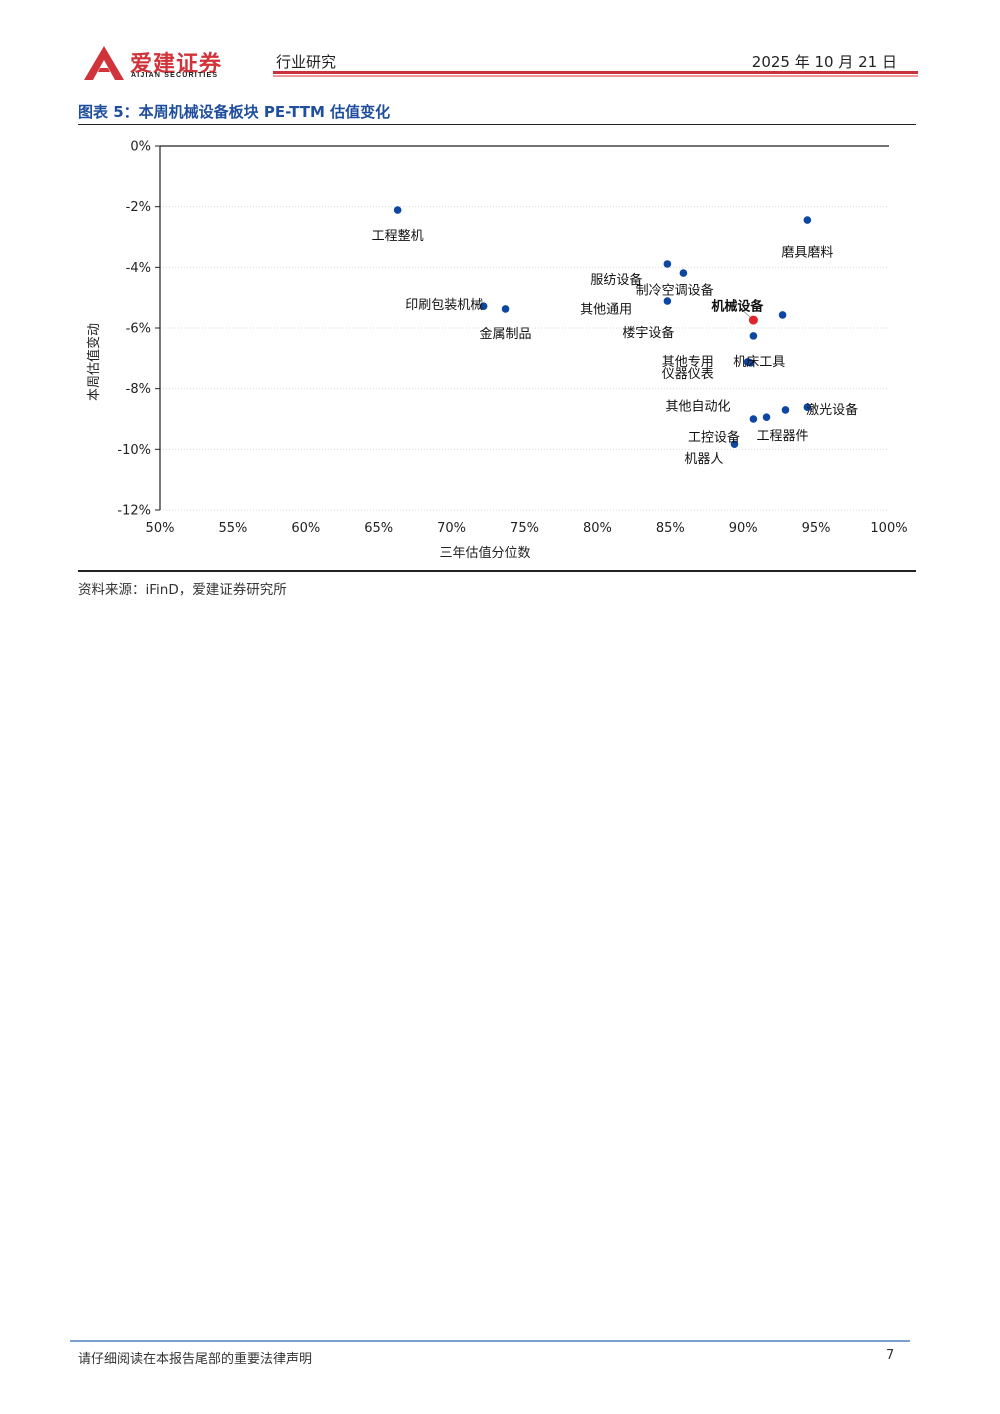 The width and height of the screenshot is (1000, 1414). I want to click on point-label: 印刷包装机械, so click(444, 305).